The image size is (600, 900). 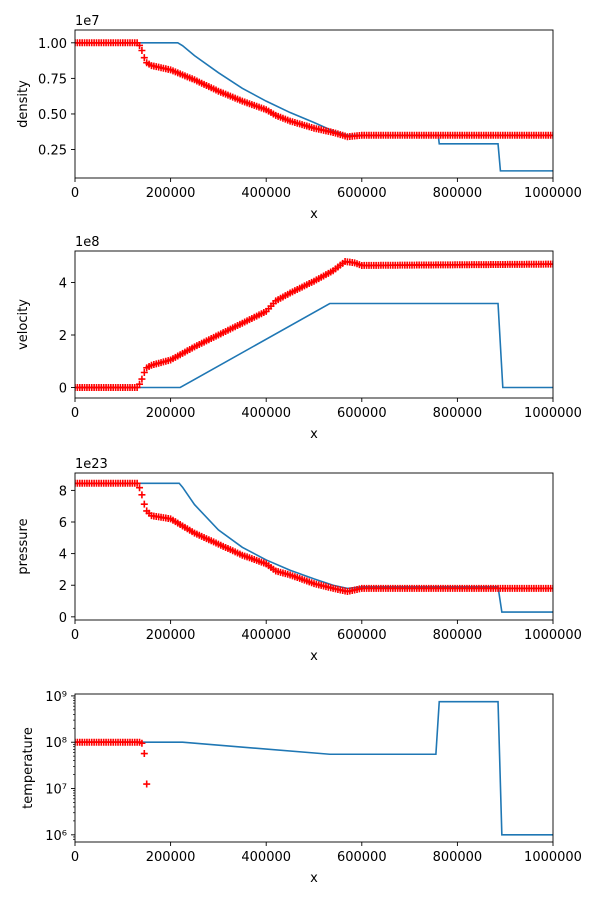 I want to click on y-axis-label: temperature, so click(x=28, y=768).